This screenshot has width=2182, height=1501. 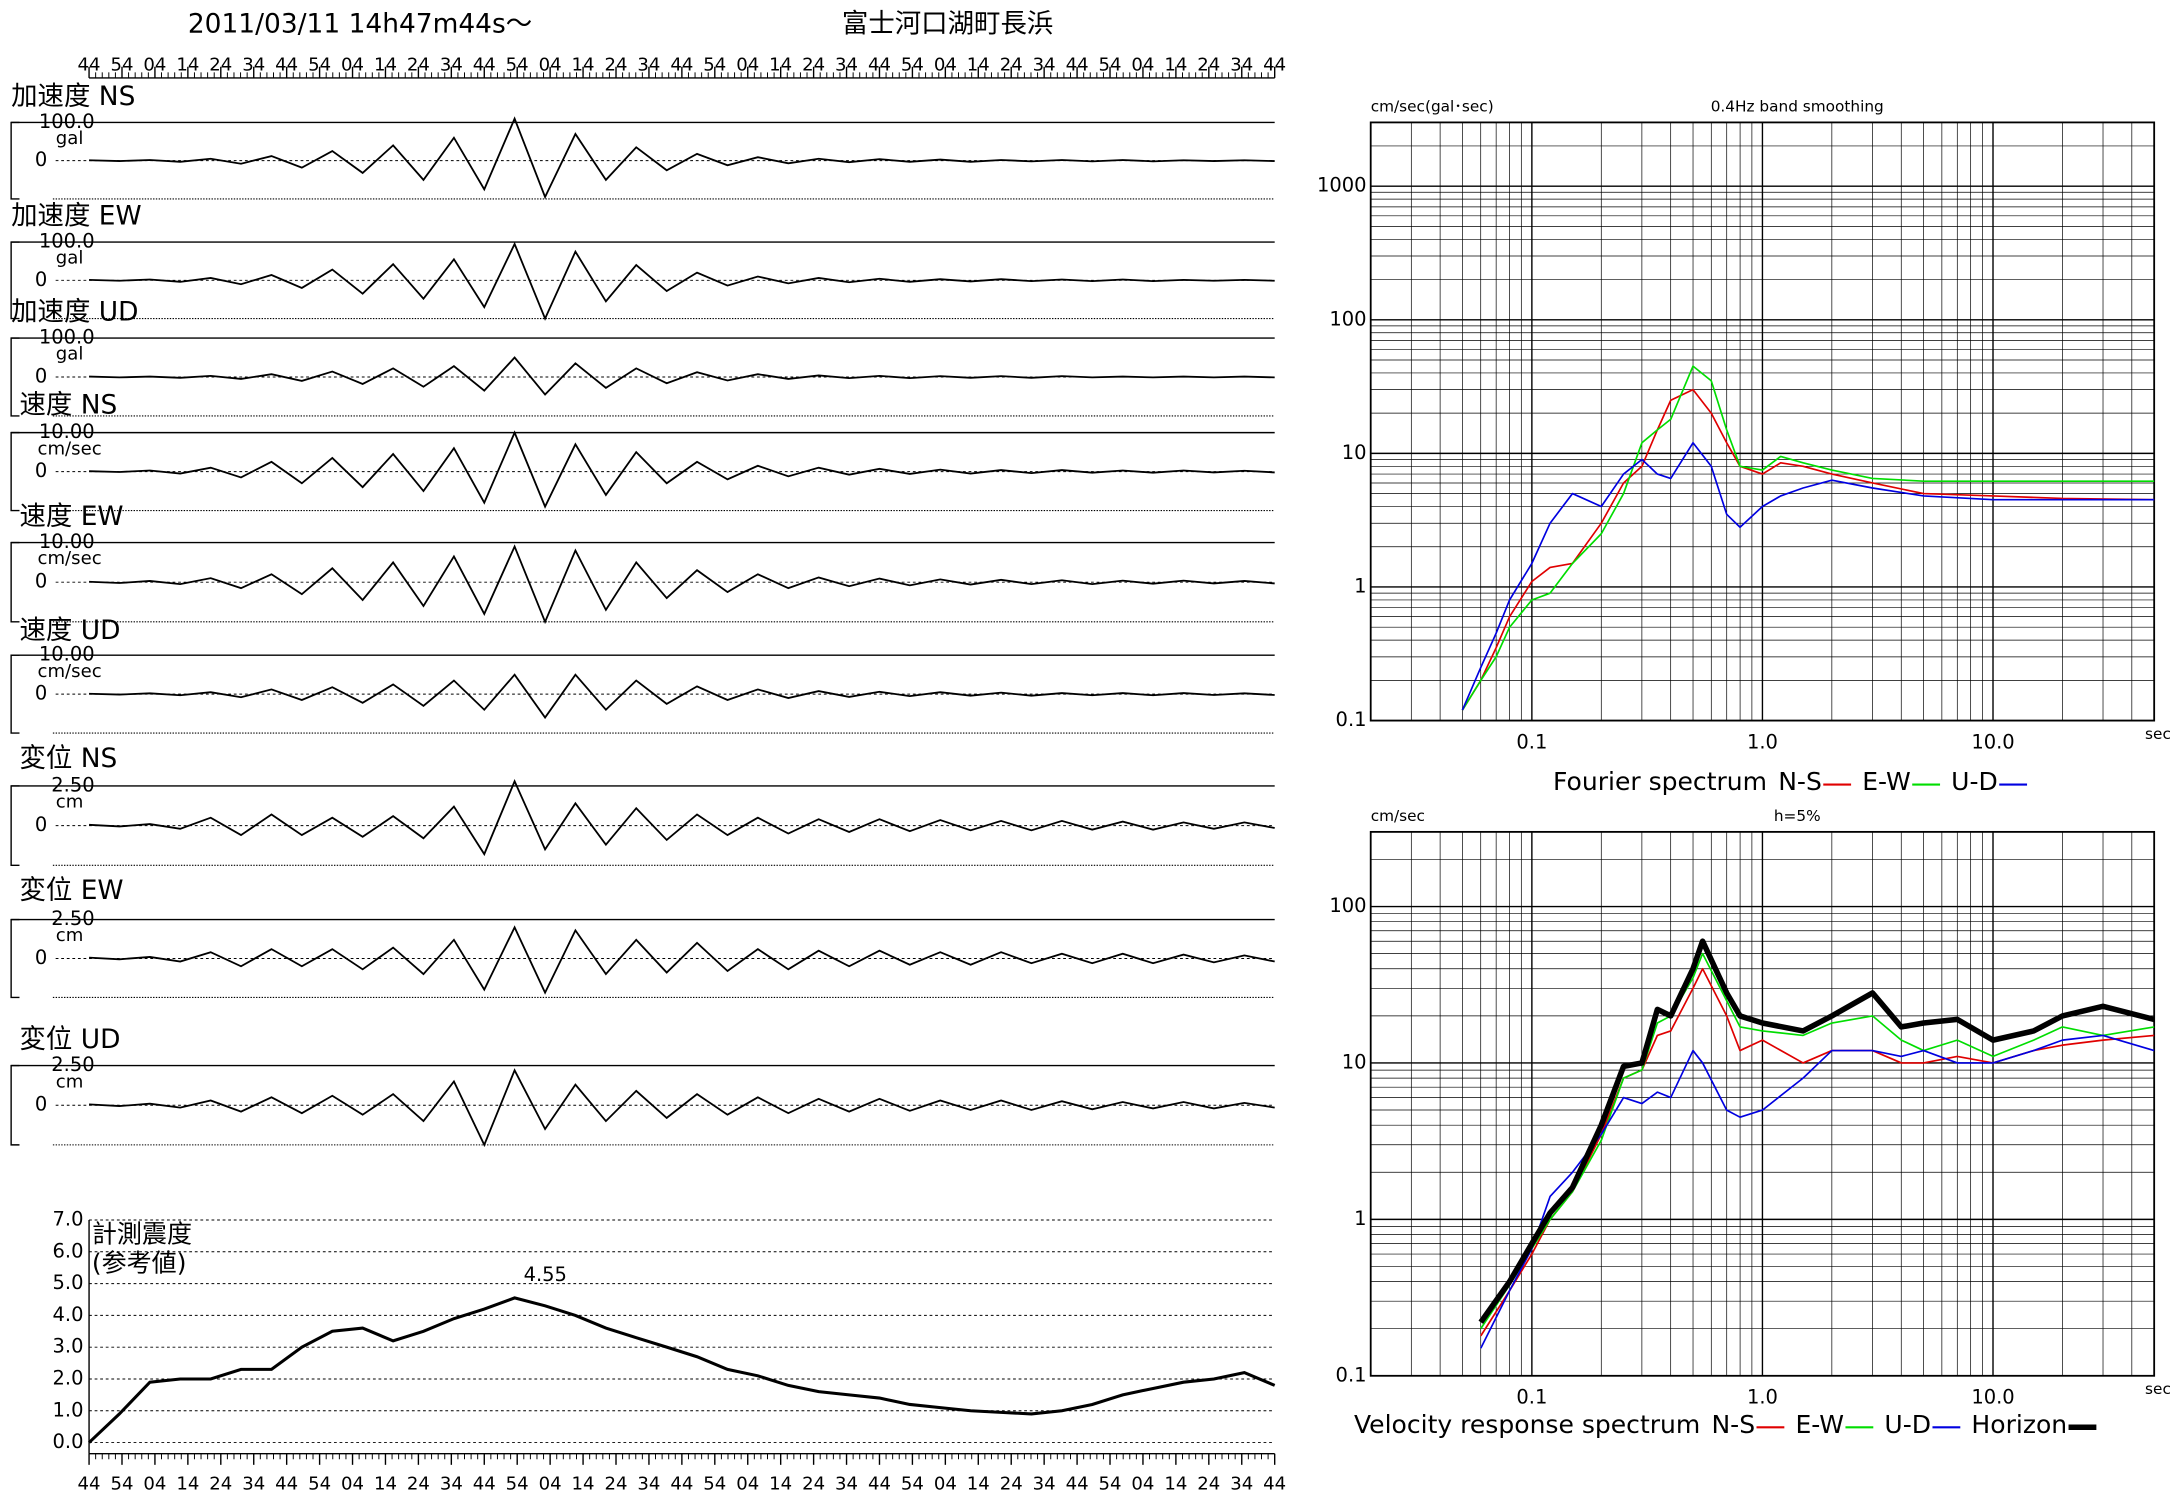 I want to click on record-title: 2011/03/11 14h47m44s～, so click(x=360, y=24).